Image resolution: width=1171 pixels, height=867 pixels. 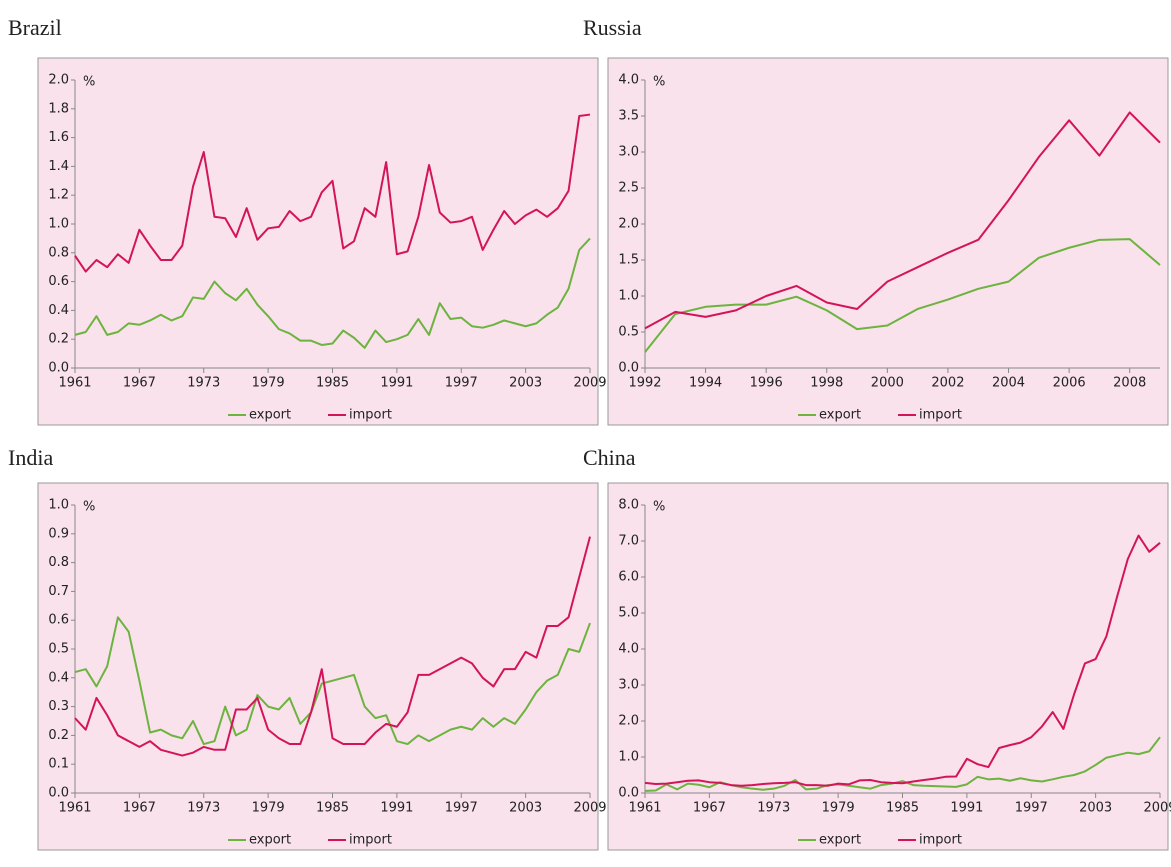 I want to click on y-tick-label: 0.7, so click(x=58, y=591).